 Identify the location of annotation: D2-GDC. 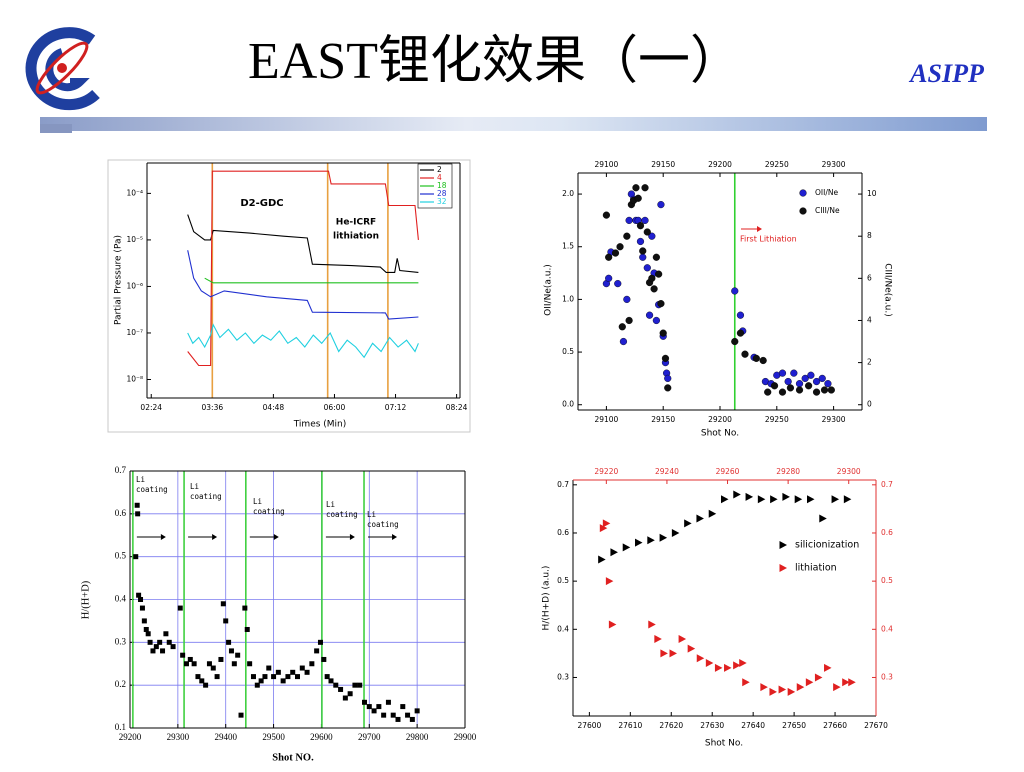
(261, 203).